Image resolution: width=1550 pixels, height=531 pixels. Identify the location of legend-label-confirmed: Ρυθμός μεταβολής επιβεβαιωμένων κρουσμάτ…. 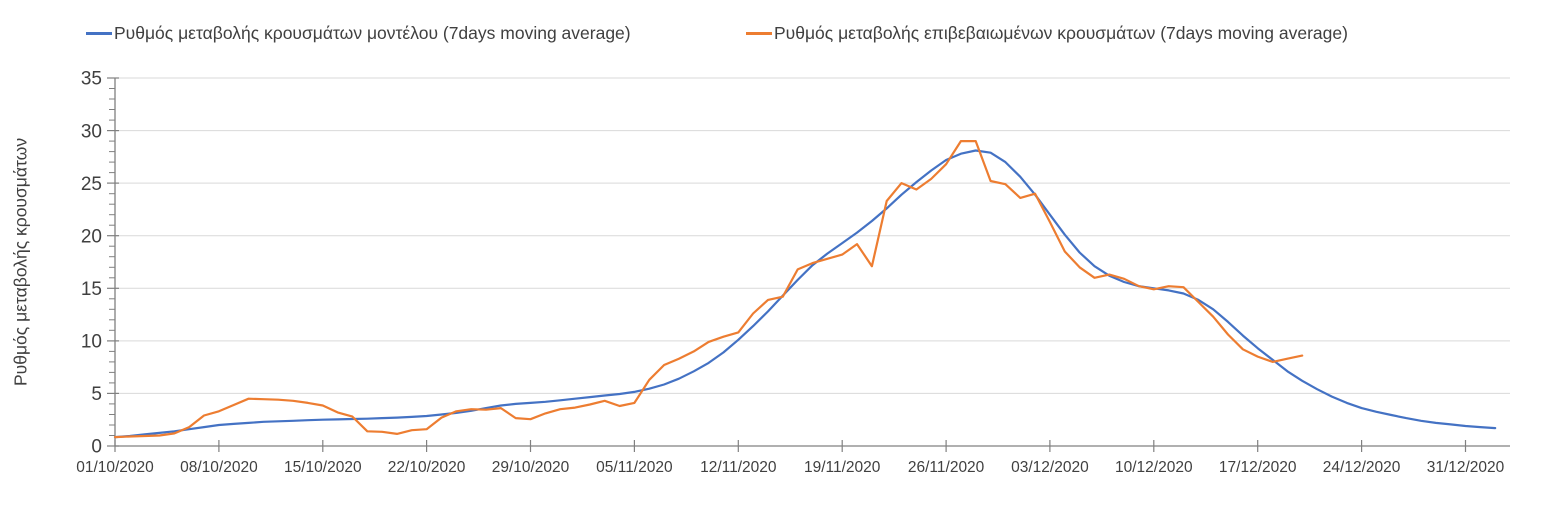
(1061, 33).